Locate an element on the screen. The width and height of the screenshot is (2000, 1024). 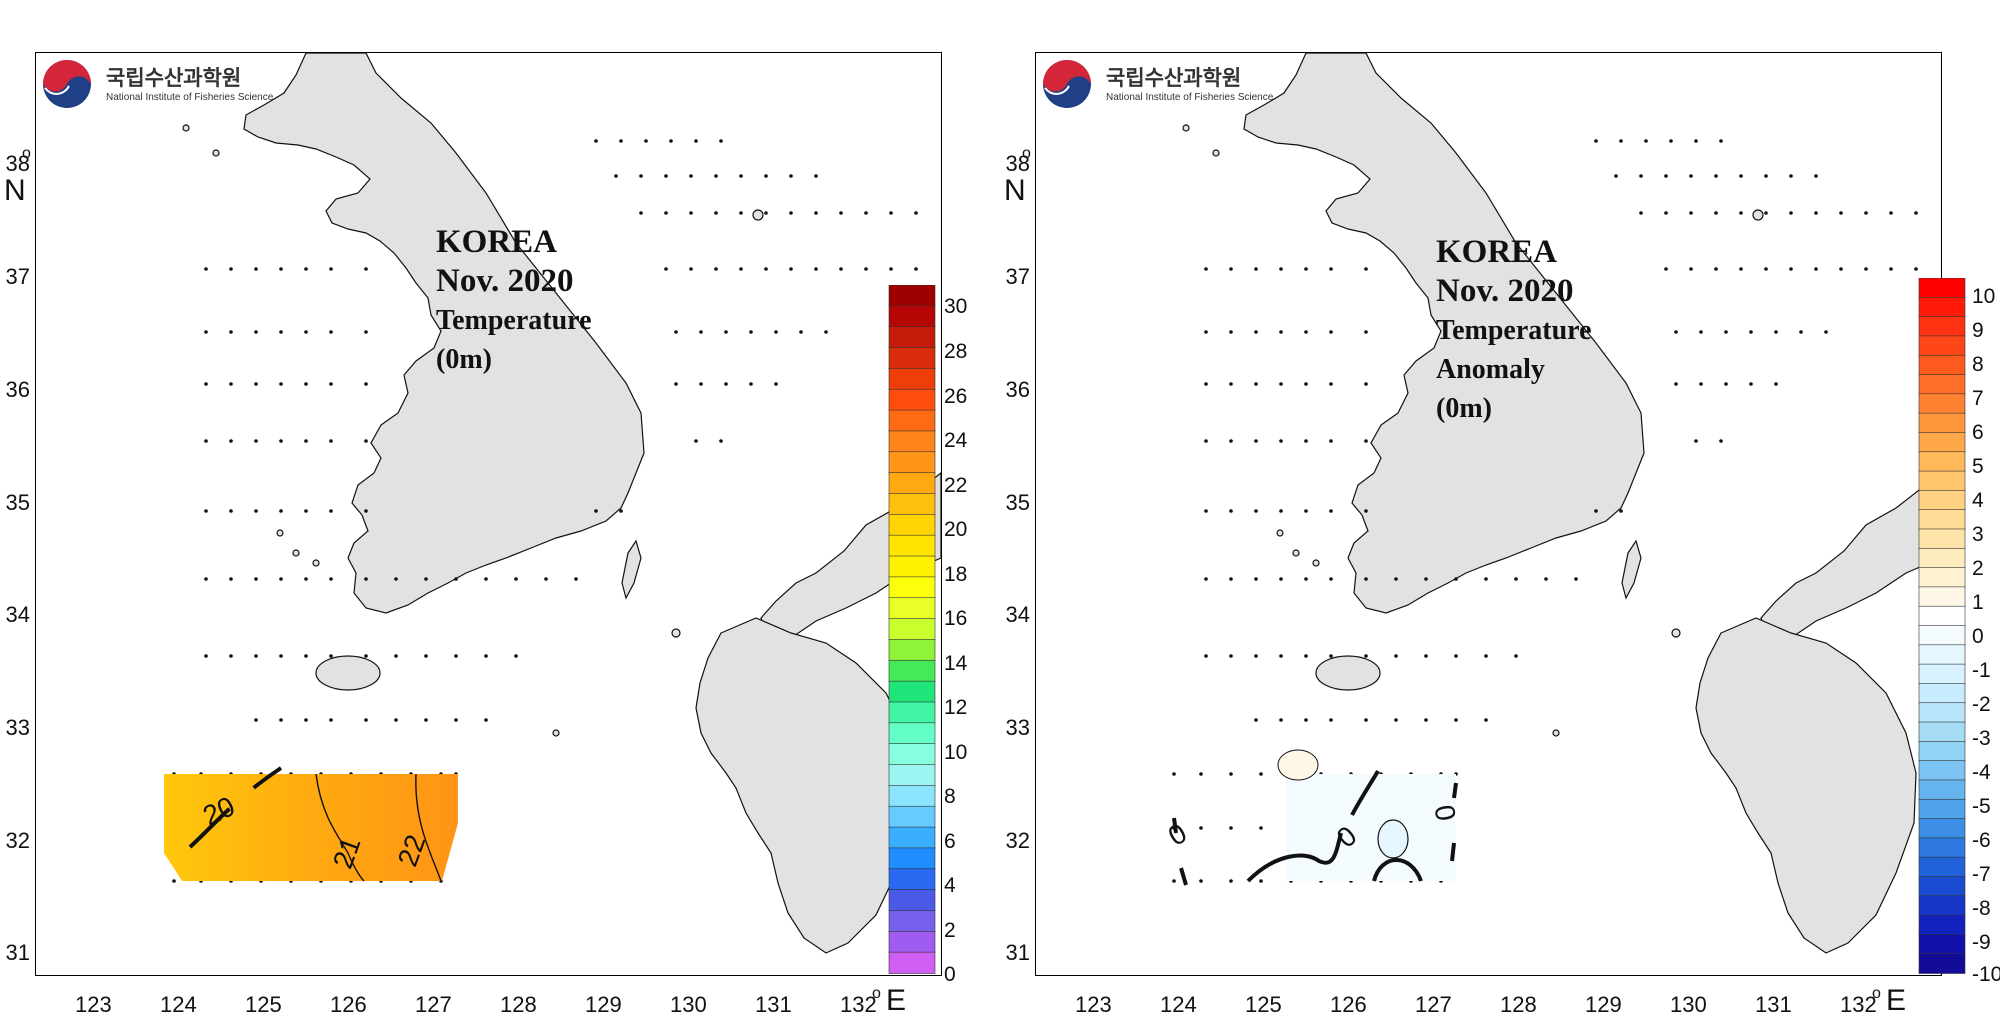
colorbar-label: 2 is located at coordinates (1978, 568).